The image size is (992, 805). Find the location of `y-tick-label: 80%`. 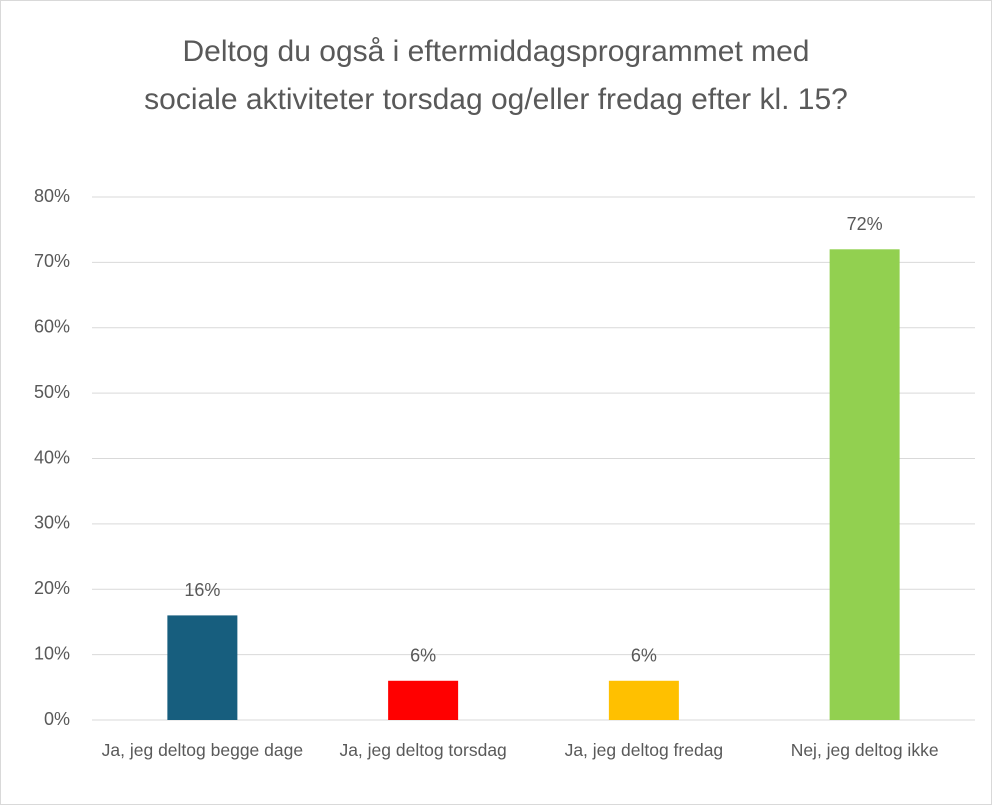

y-tick-label: 80% is located at coordinates (52, 196).